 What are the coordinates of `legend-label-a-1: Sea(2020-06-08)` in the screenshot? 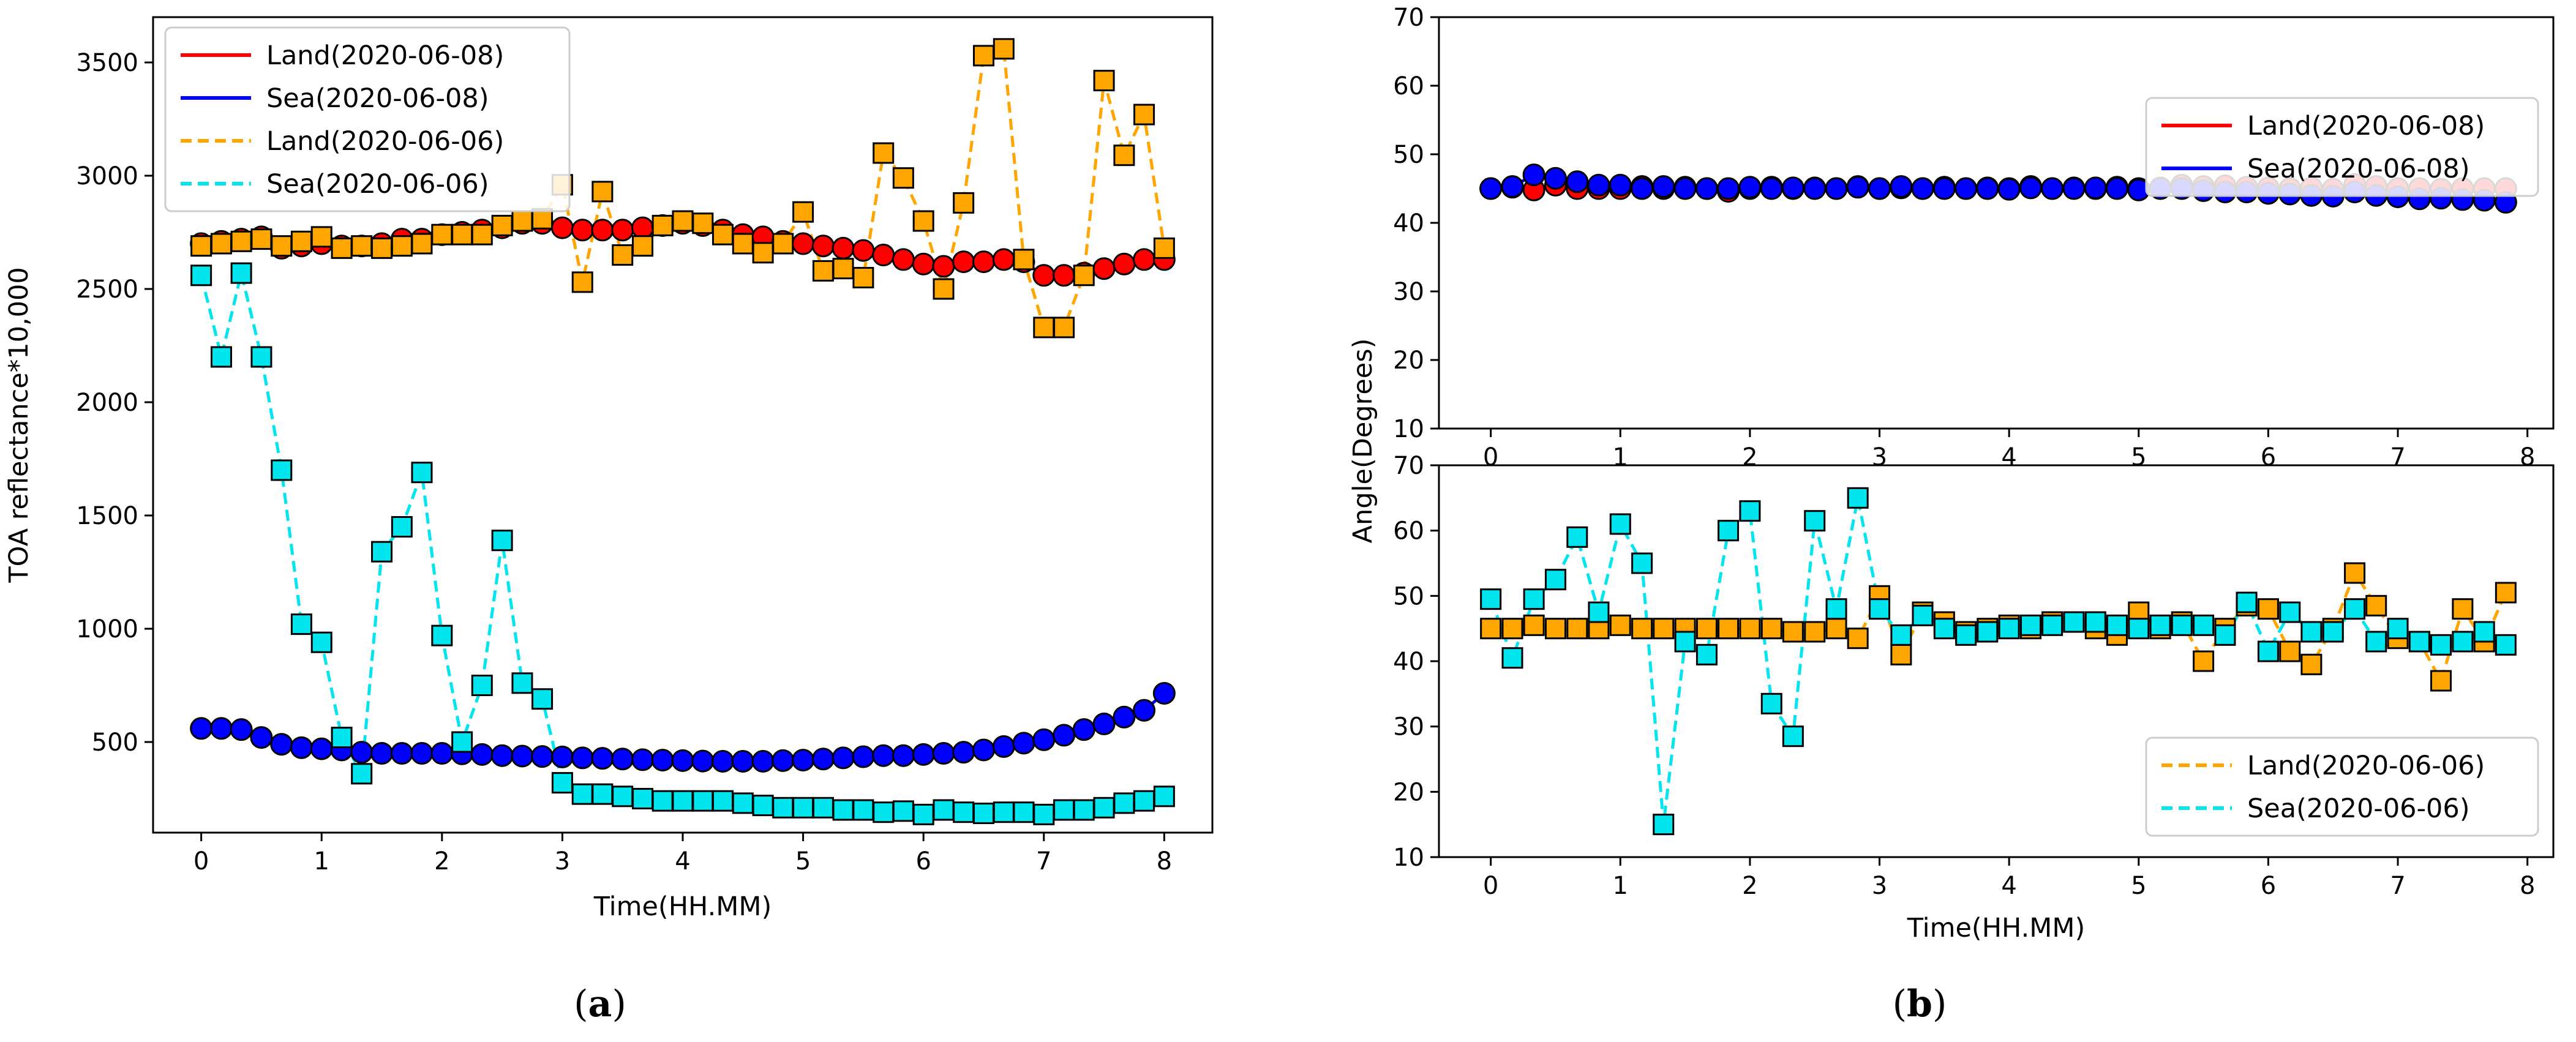 It's located at (377, 99).